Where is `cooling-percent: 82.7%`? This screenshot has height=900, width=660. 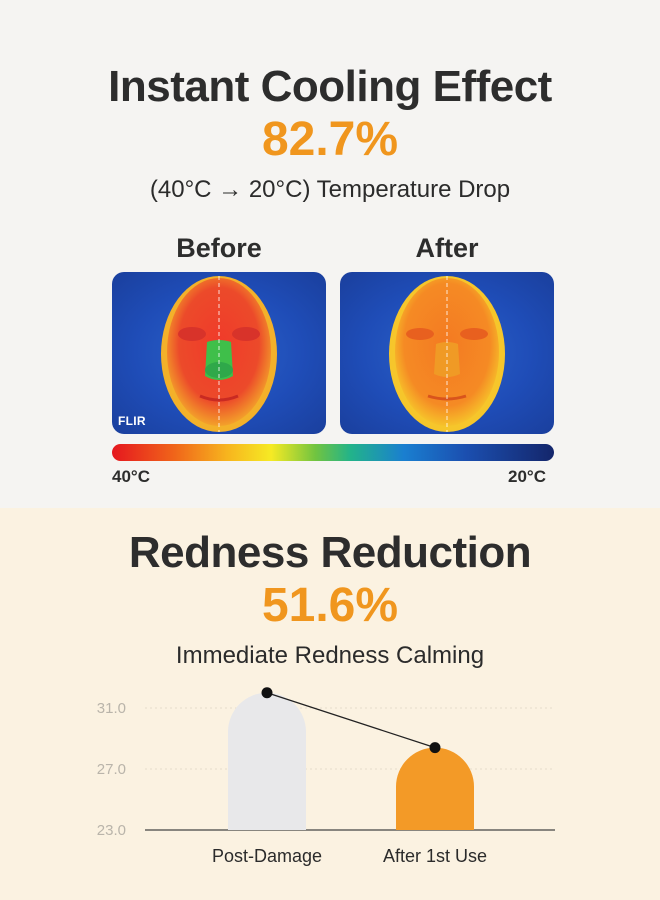 cooling-percent: 82.7% is located at coordinates (330, 139).